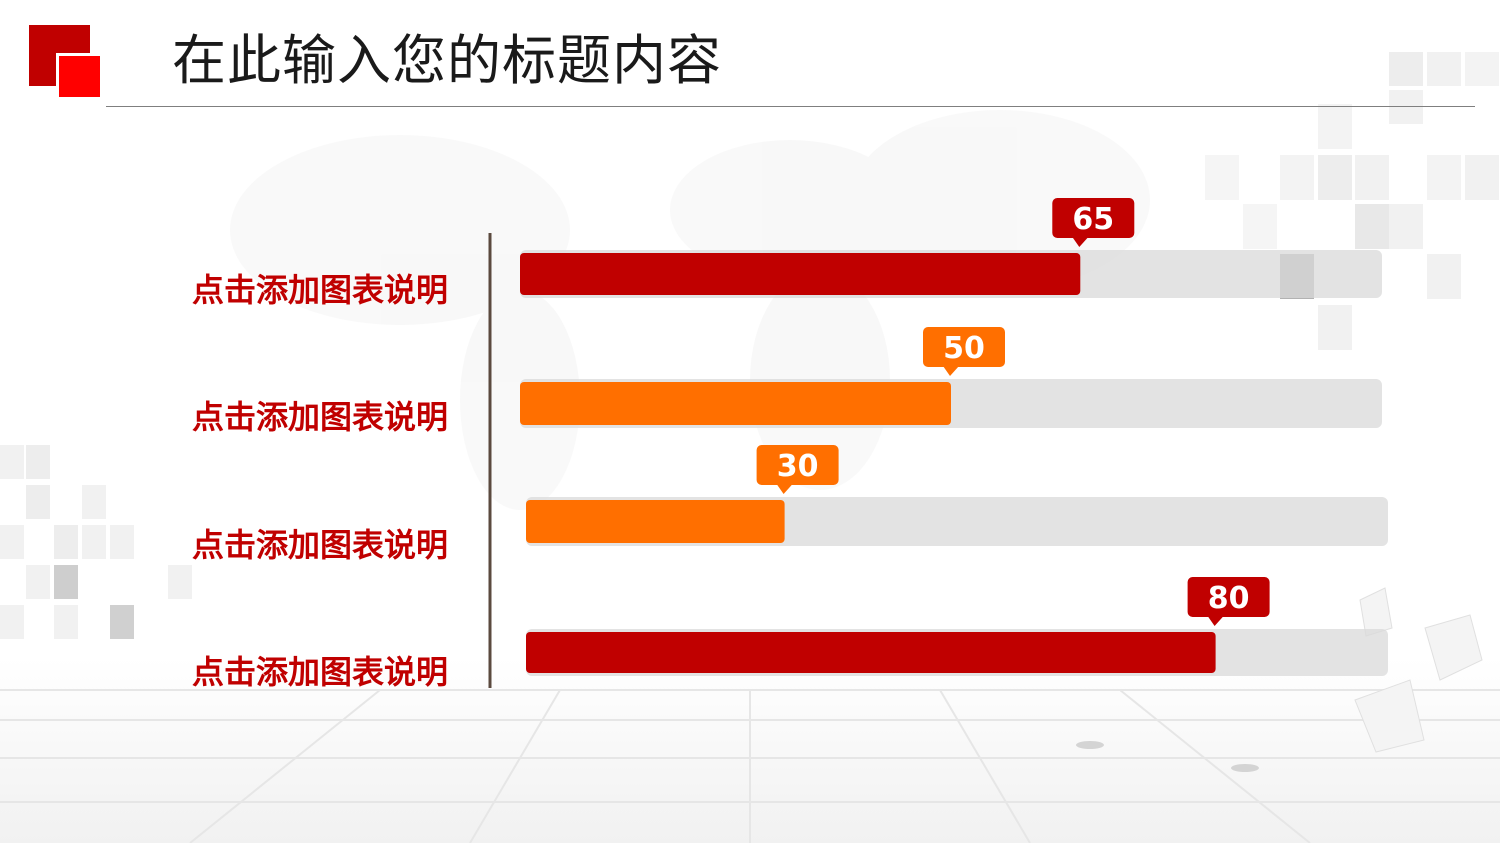 This screenshot has width=1500, height=843. What do you see at coordinates (78, 75) in the screenshot?
I see `logo-square-front` at bounding box center [78, 75].